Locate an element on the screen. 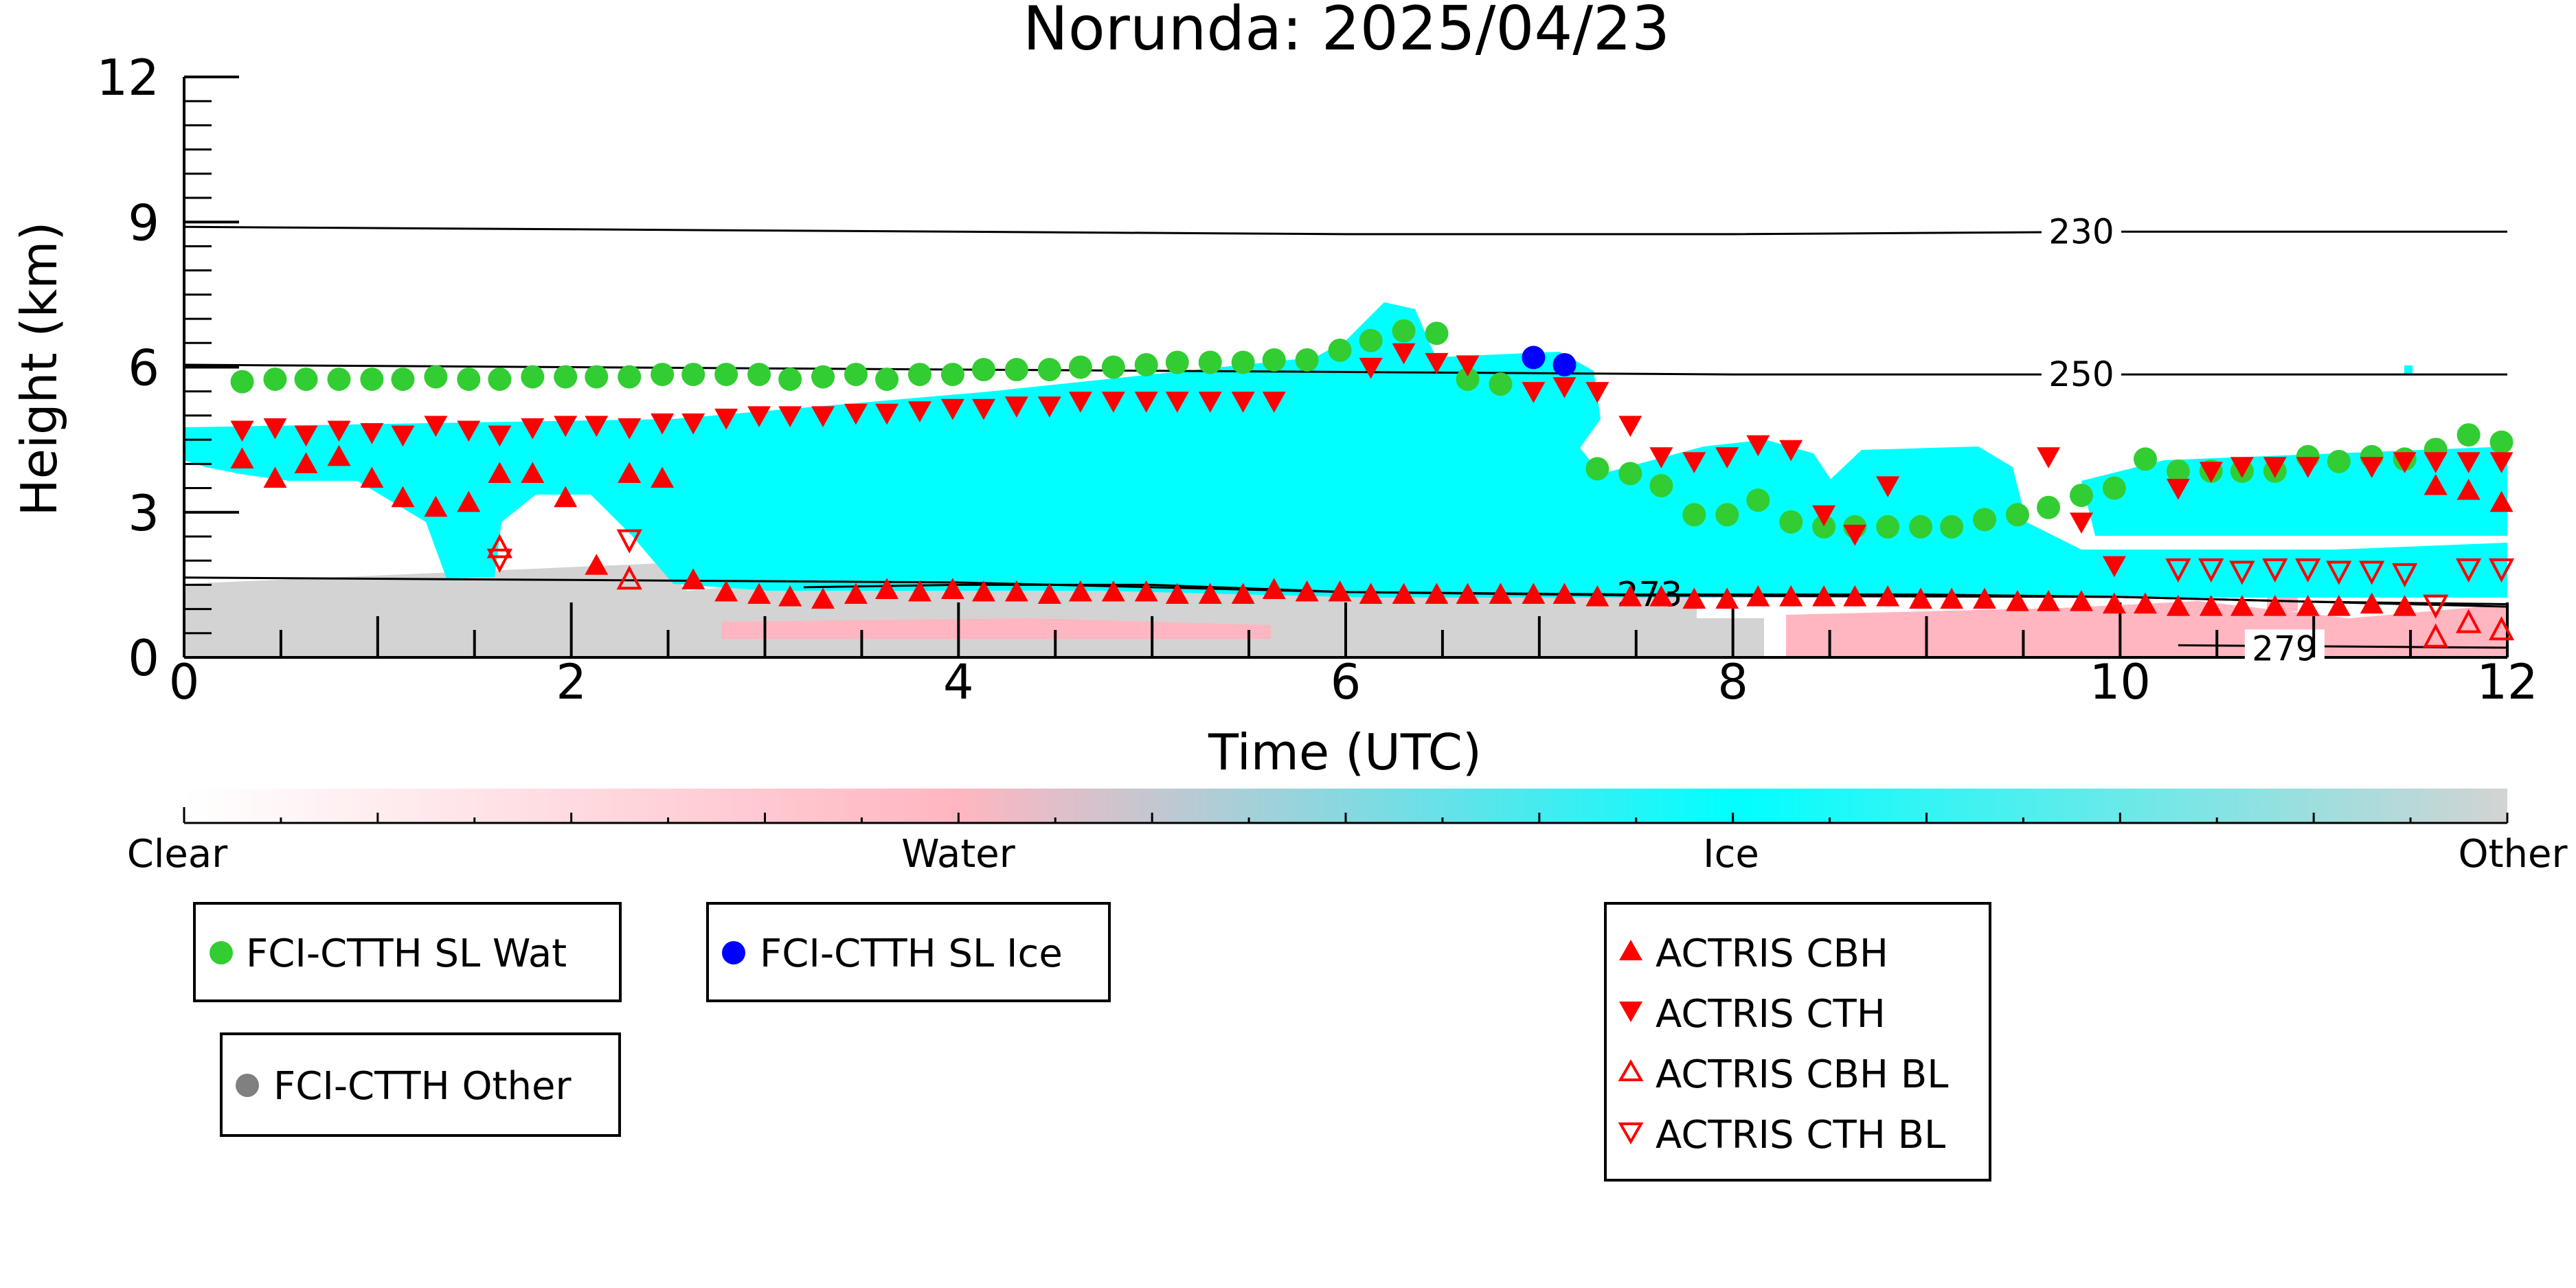  legend-label-actris-cth-bl: ACTRIS CTH BL is located at coordinates (1800, 1135).